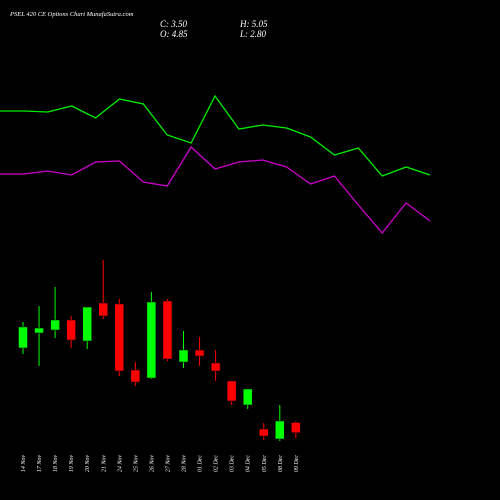 The width and height of the screenshot is (500, 500). What do you see at coordinates (253, 34) in the screenshot?
I see `ohlc-label: L: 2.80` at bounding box center [253, 34].